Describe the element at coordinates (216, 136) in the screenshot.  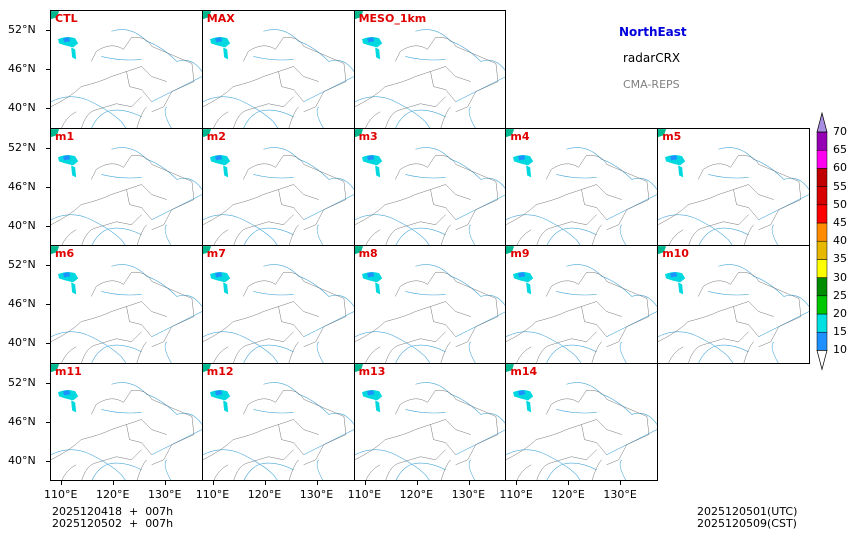
I see `panel-label: m2` at that location.